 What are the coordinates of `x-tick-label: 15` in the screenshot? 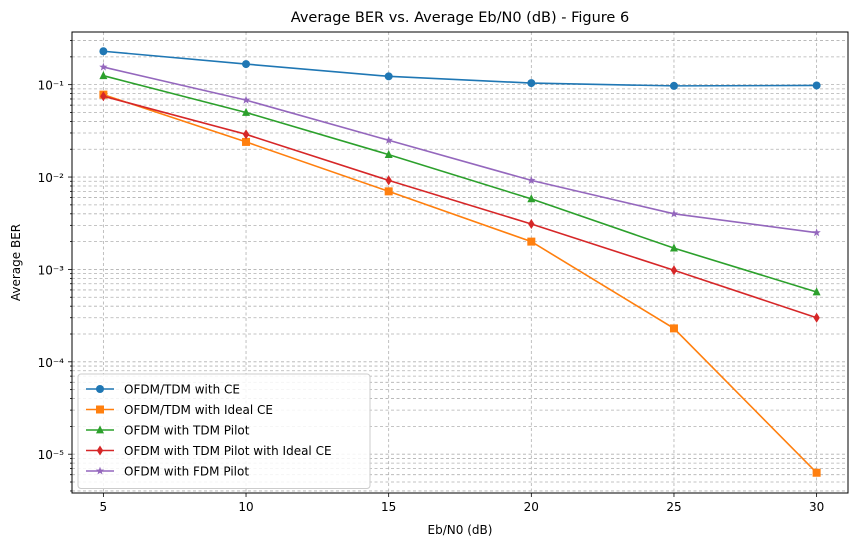 It's located at (388, 507).